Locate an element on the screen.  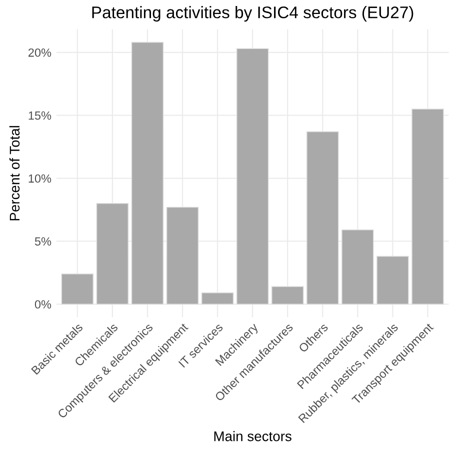
x-axis-title: Main sectors is located at coordinates (253, 436).